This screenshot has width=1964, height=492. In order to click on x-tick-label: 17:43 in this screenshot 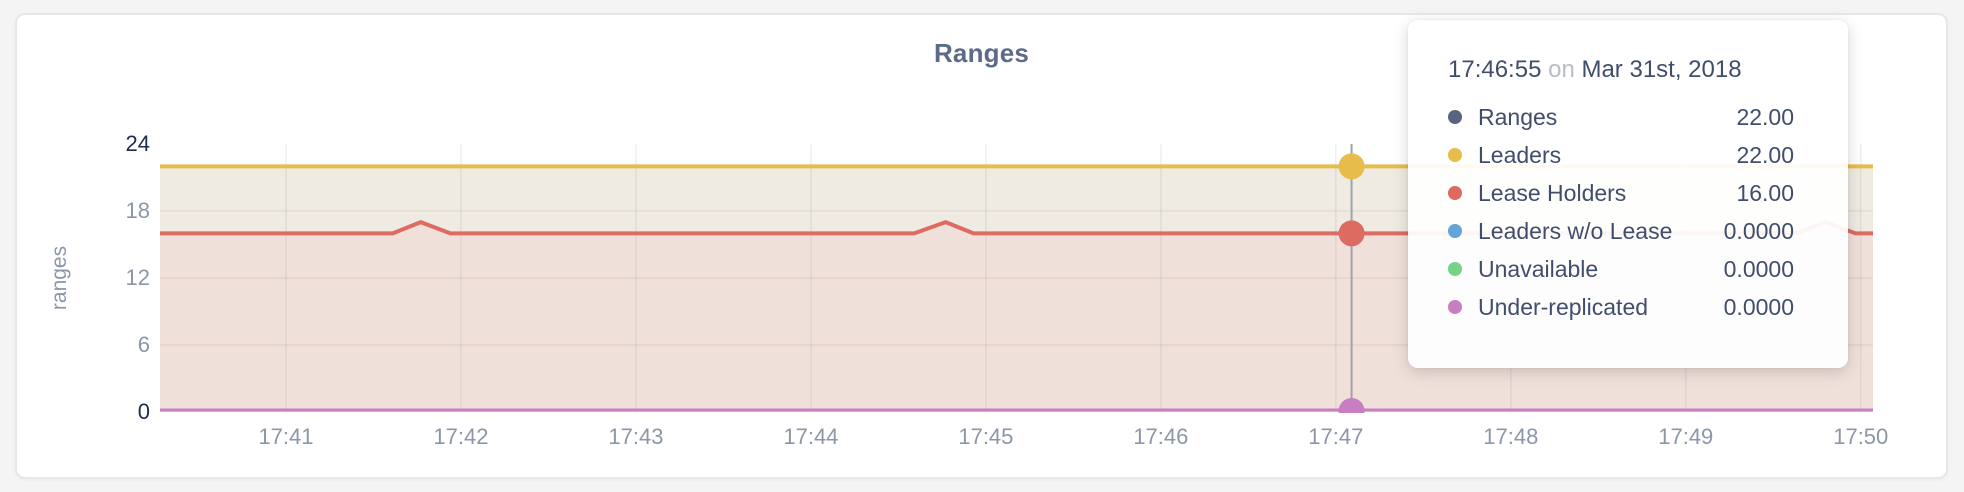, I will do `click(636, 436)`.